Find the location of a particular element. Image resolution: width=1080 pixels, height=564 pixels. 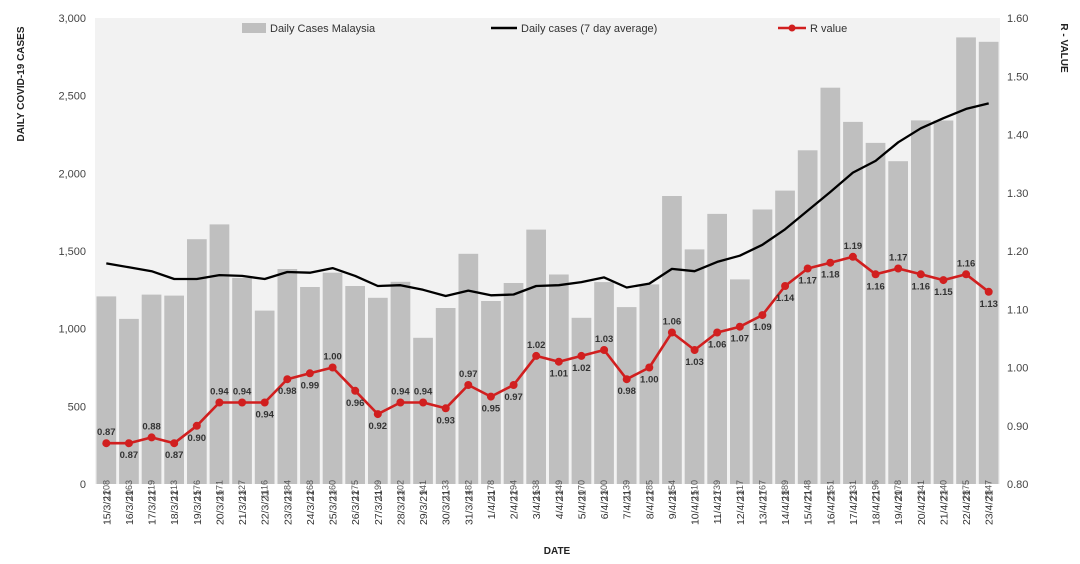

x-tick-label: 5/4/21 is located at coordinates (582, 504).